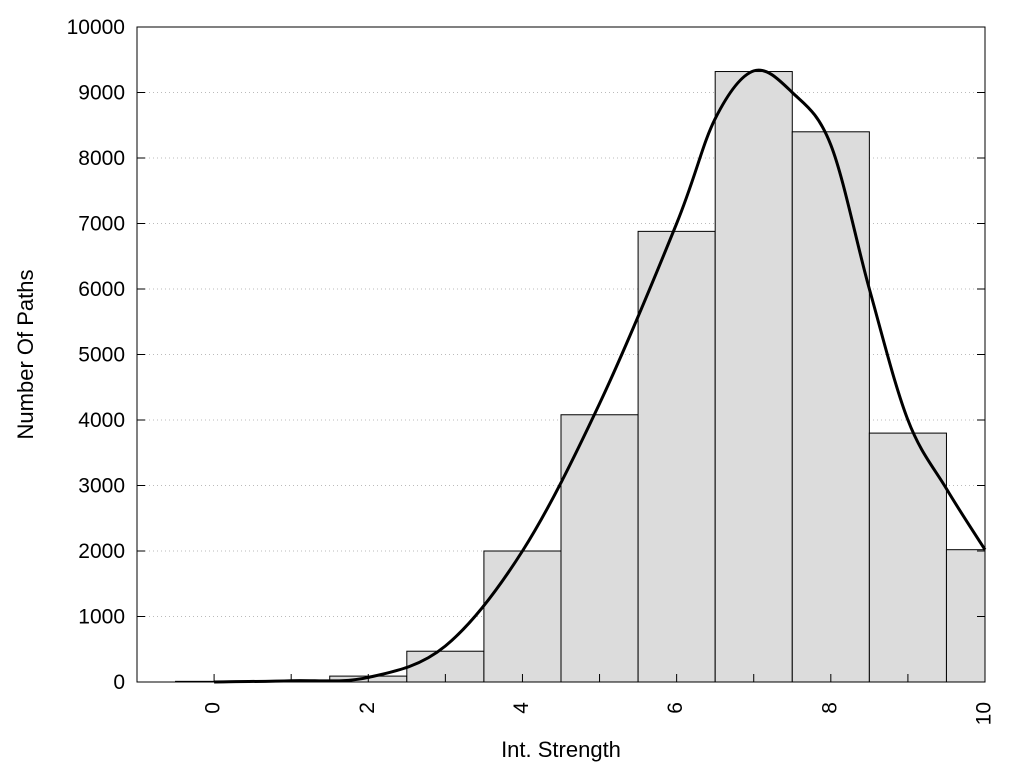 Image resolution: width=1024 pixels, height=773 pixels. I want to click on y-tick-label: 0, so click(119, 682).